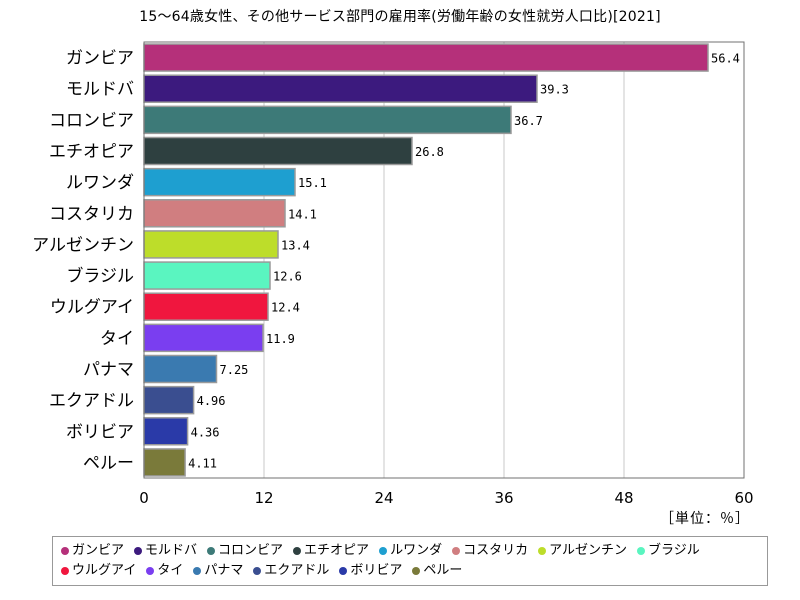 The width and height of the screenshot is (800, 600). What do you see at coordinates (376, 570) in the screenshot?
I see `legend-label: ボリビア` at bounding box center [376, 570].